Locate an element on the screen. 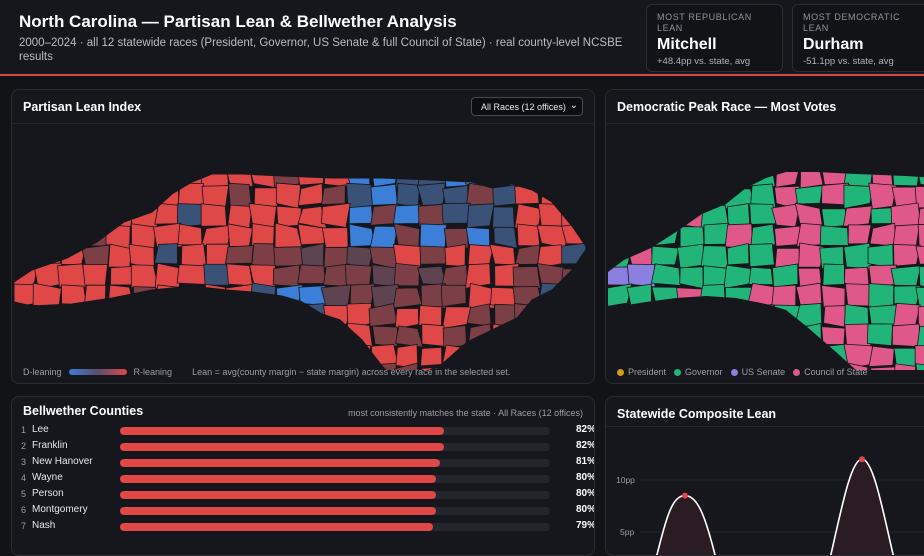 The width and height of the screenshot is (924, 556). bellwether-row: 7 Nash 79% is located at coordinates (303, 527).